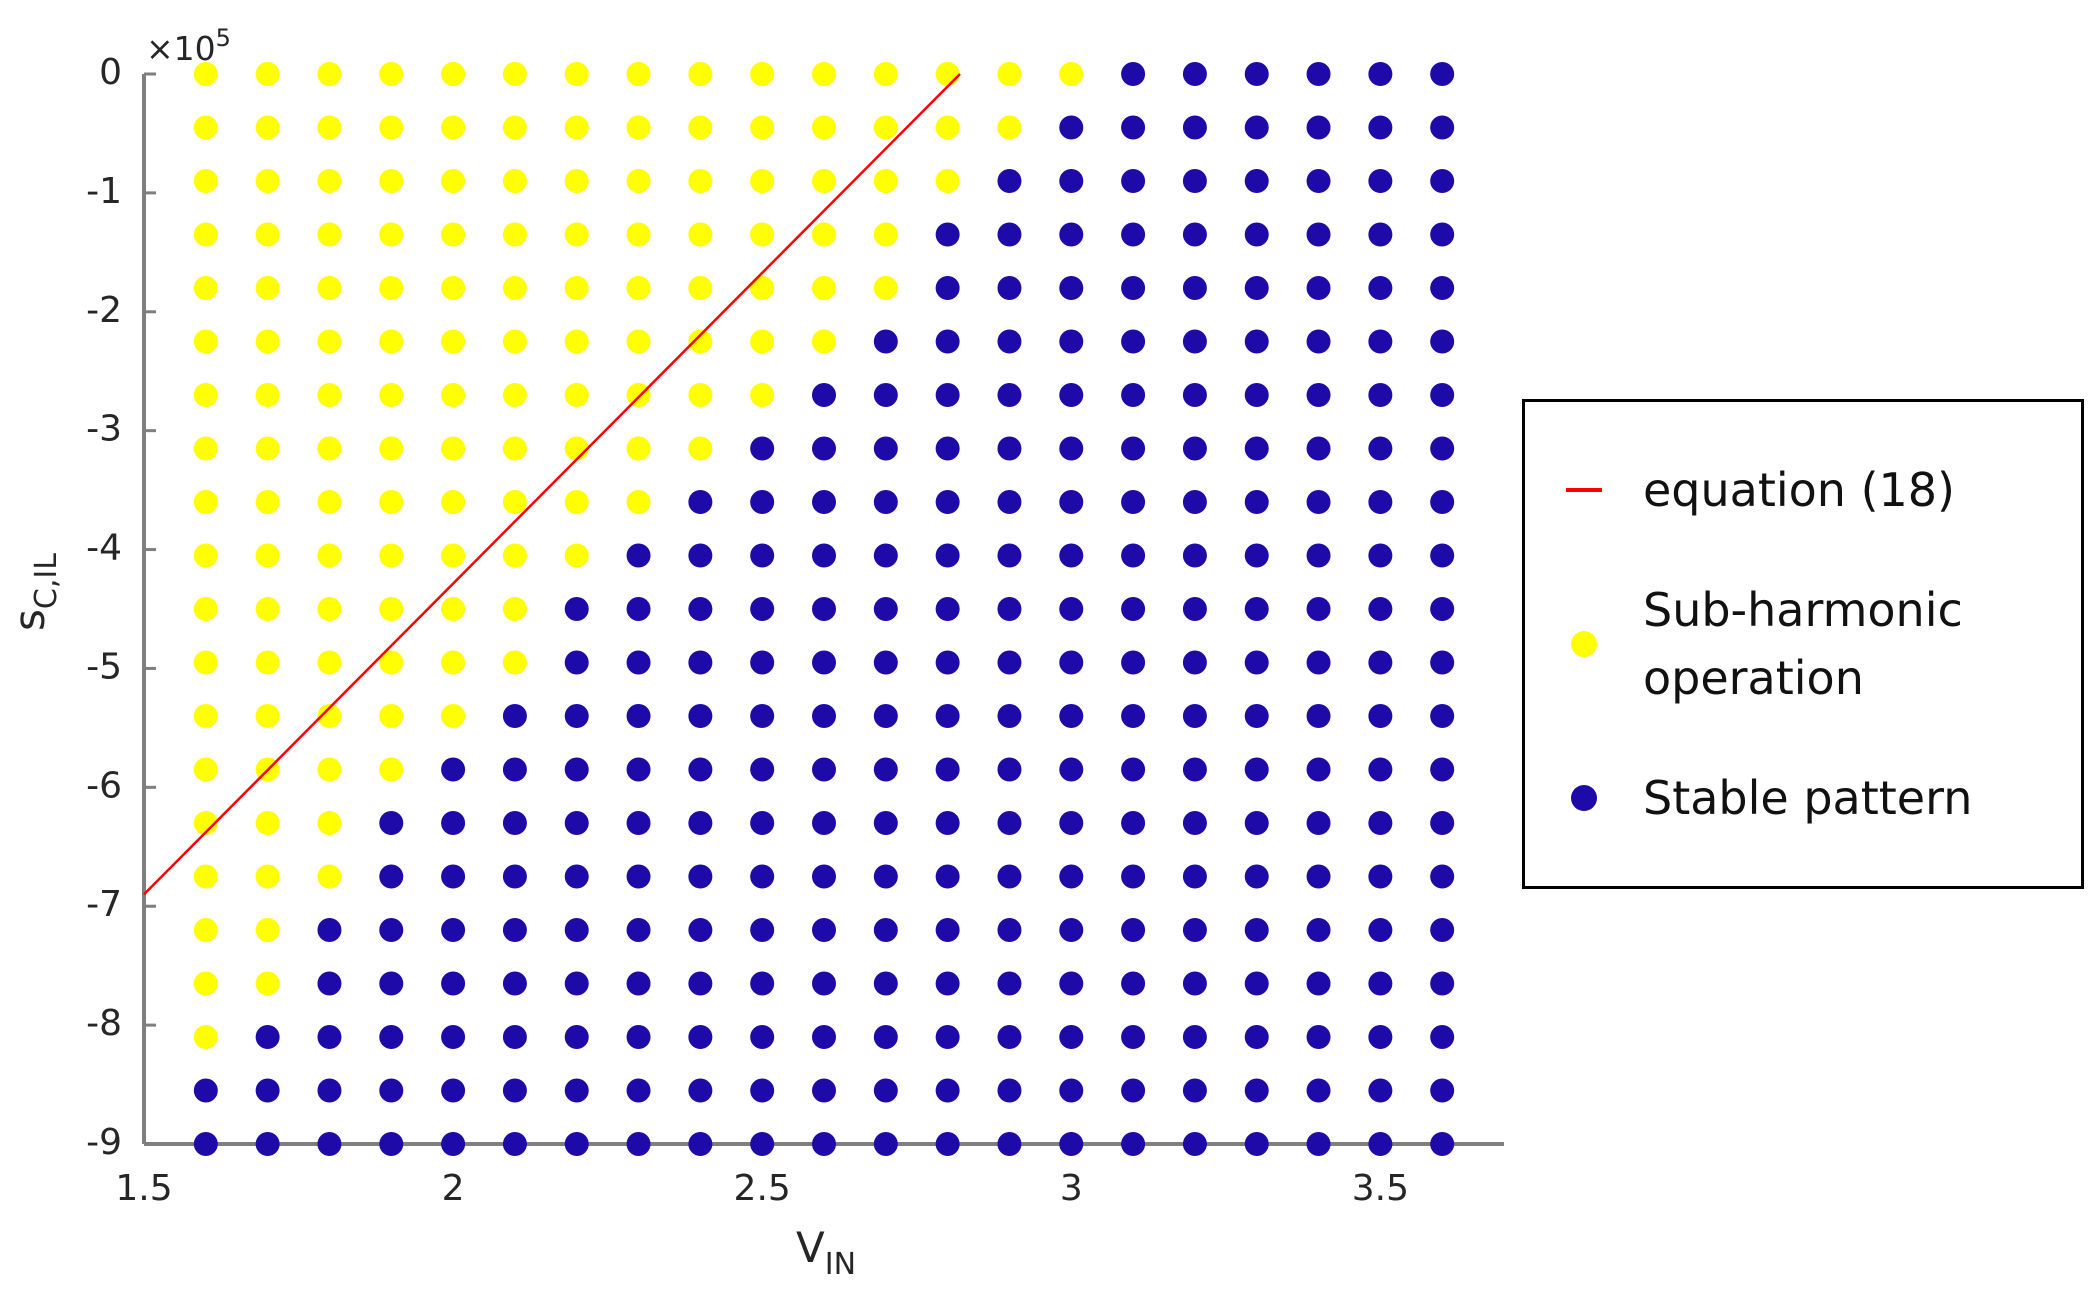 This screenshot has width=2095, height=1299. I want to click on y-axis-label: sC,IL, so click(34, 592).